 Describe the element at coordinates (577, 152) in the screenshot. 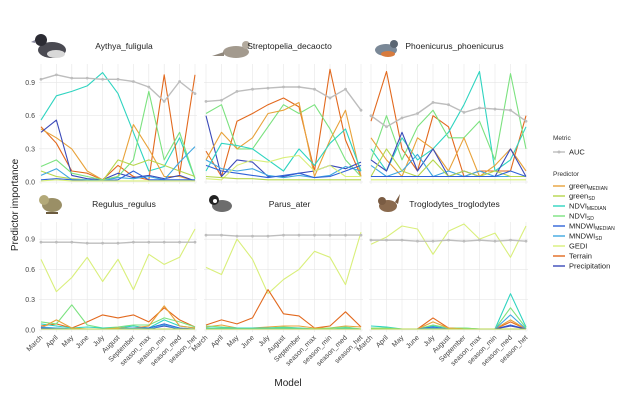

I see `legend-label-AUC: AUC` at that location.